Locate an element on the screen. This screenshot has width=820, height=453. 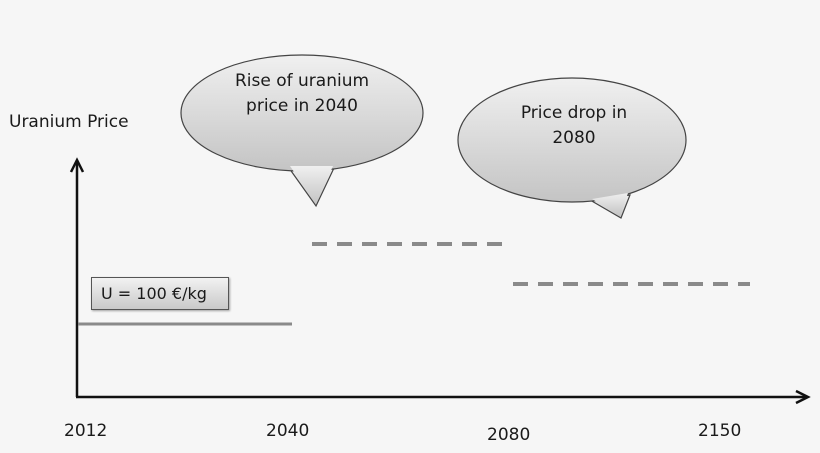
x-tick-2150: 2150 is located at coordinates (720, 431).